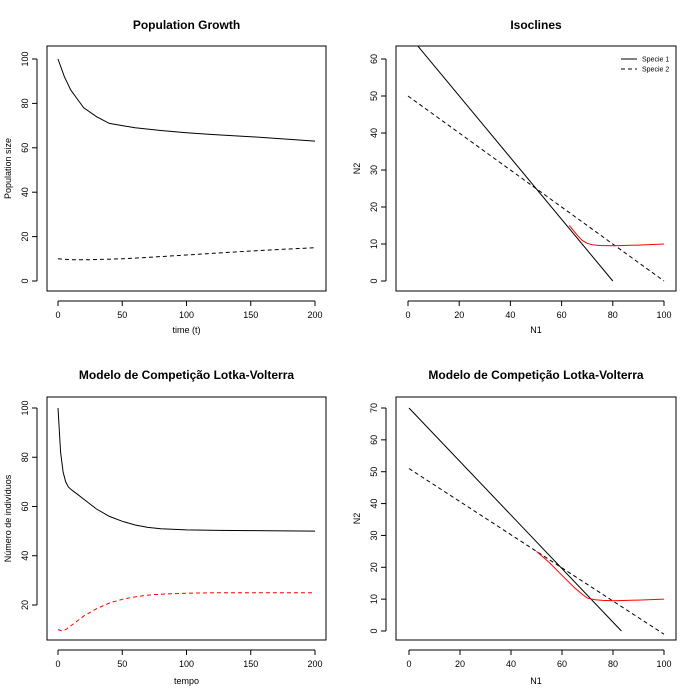 The height and width of the screenshot is (700, 700). What do you see at coordinates (187, 330) in the screenshot?
I see `x-axis-label: time (t)` at bounding box center [187, 330].